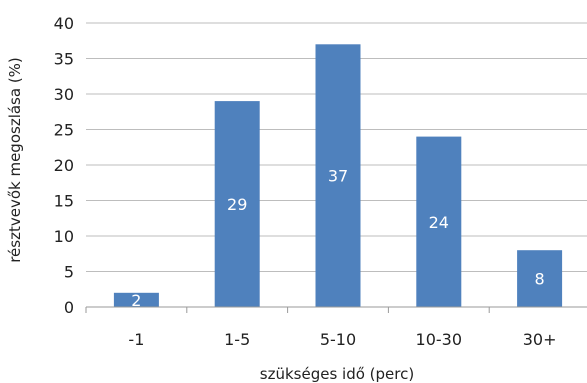 The image size is (587, 383). I want to click on x-tick-label: 10-30, so click(439, 339).